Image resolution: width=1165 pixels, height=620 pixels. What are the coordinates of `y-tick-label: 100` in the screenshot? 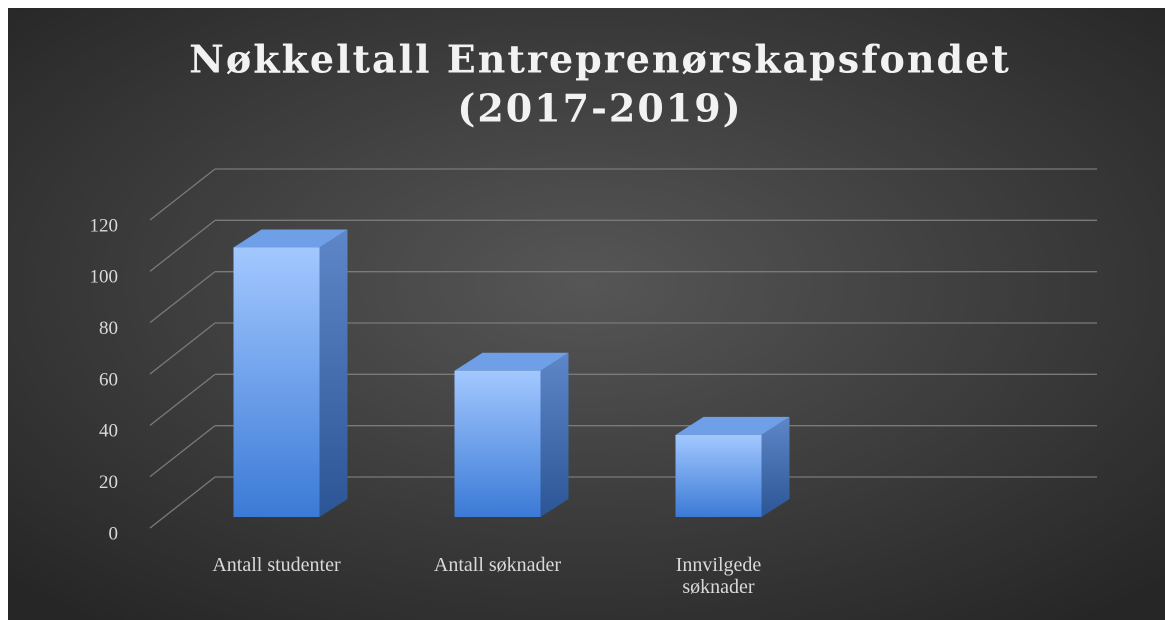 It's located at (104, 277).